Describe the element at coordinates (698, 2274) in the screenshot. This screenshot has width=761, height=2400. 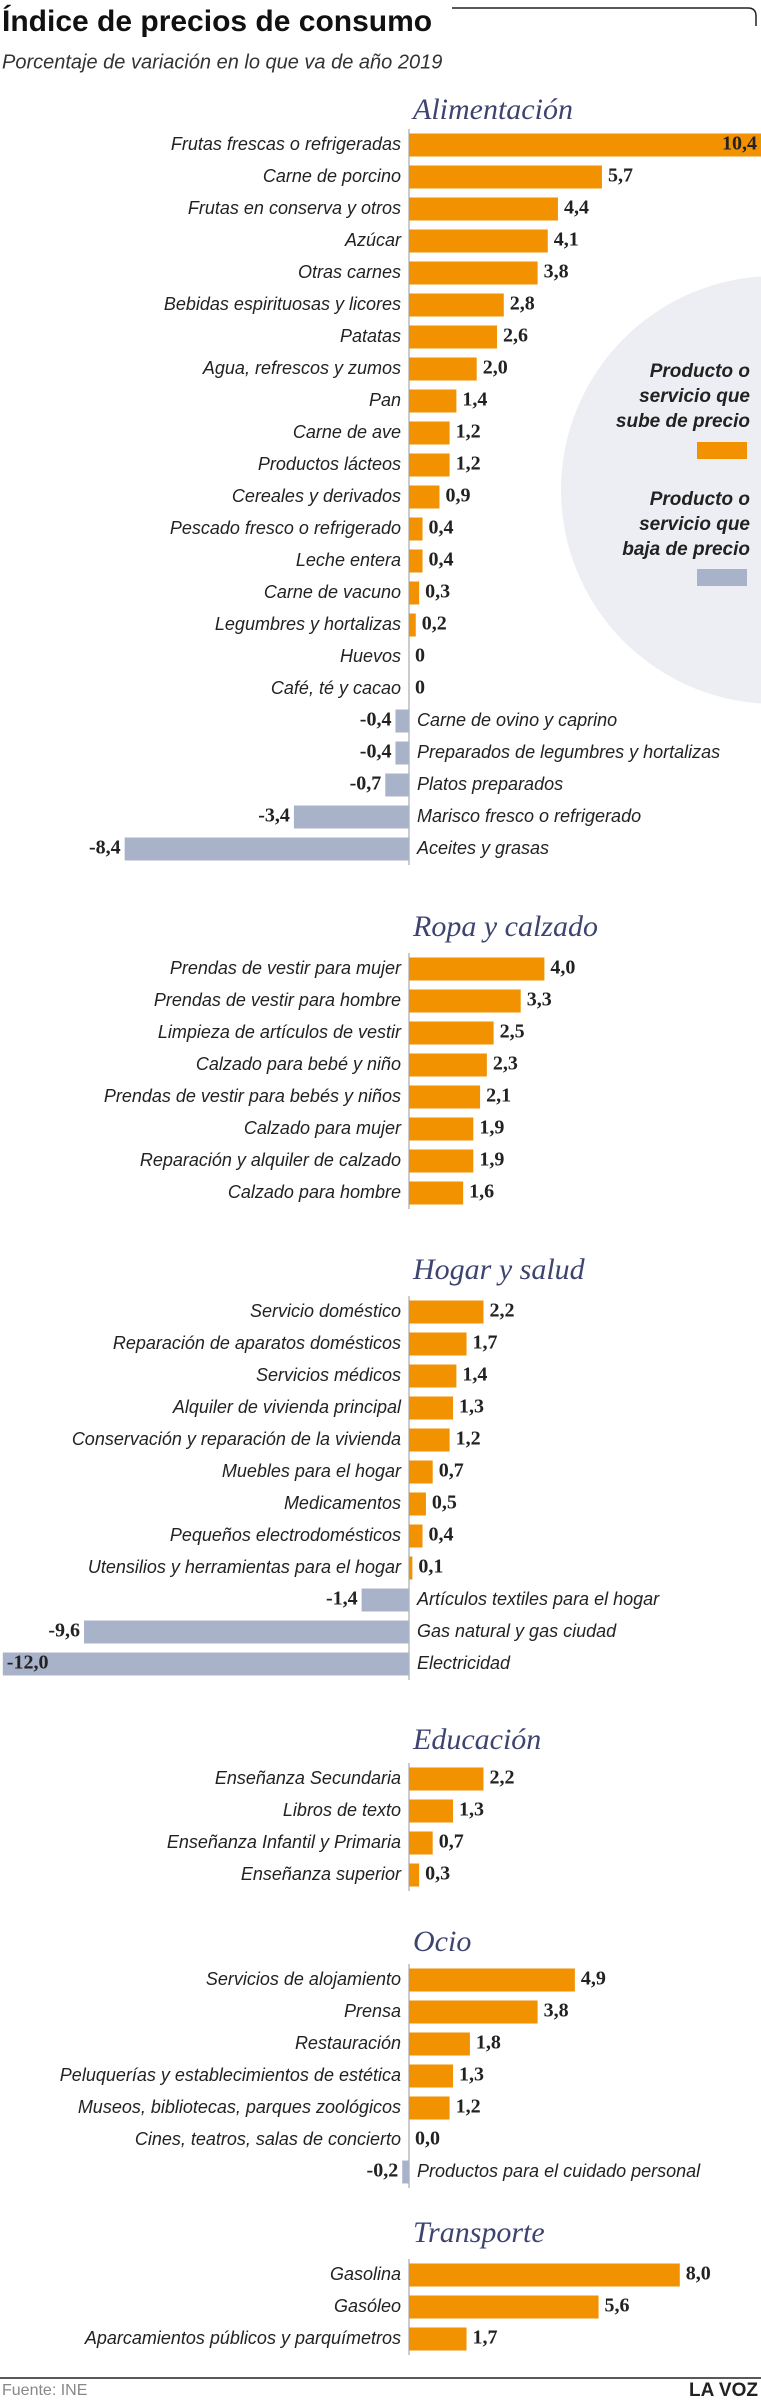
I see `value-label: 8,0` at that location.